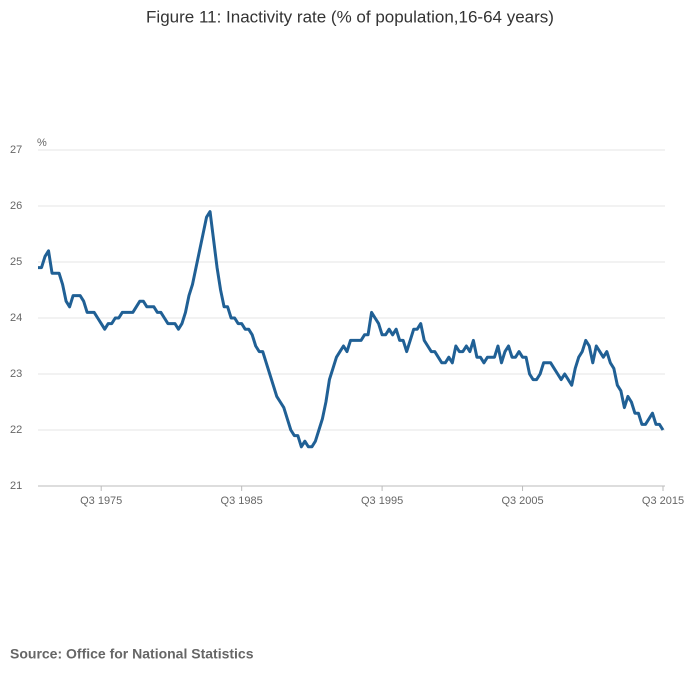  Describe the element at coordinates (382, 501) in the screenshot. I see `x-tick-label: Q3 1995` at that location.